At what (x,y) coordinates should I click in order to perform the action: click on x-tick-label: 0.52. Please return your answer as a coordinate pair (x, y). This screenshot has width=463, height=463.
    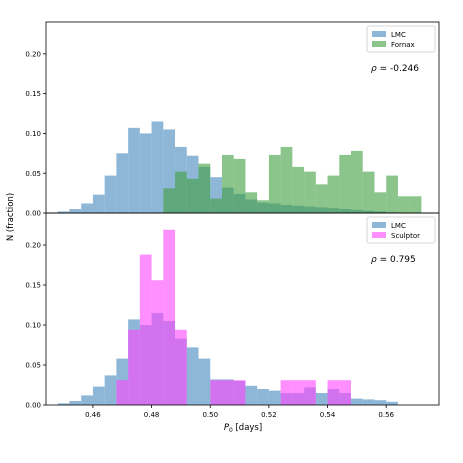
    Looking at the image, I should click on (269, 415).